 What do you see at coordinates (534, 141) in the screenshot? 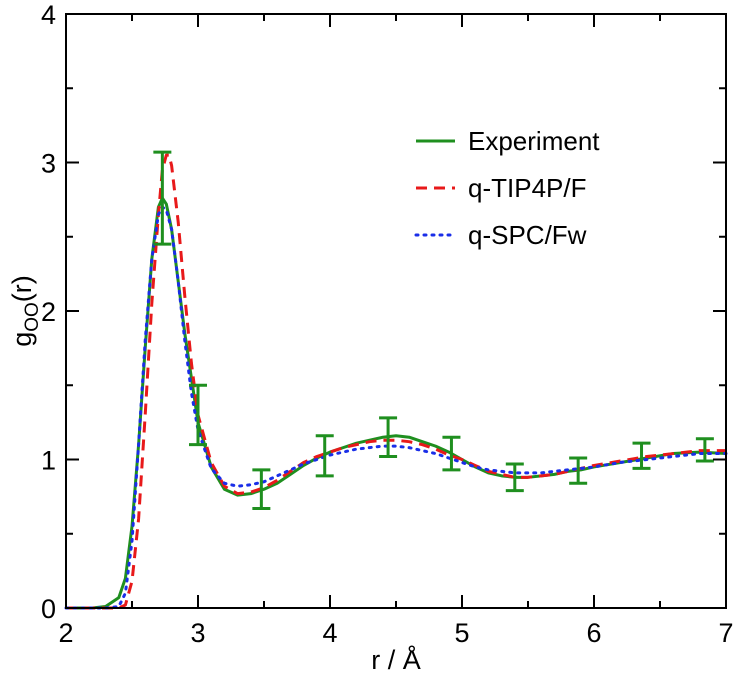
I see `legend-label-experiment: Experiment` at bounding box center [534, 141].